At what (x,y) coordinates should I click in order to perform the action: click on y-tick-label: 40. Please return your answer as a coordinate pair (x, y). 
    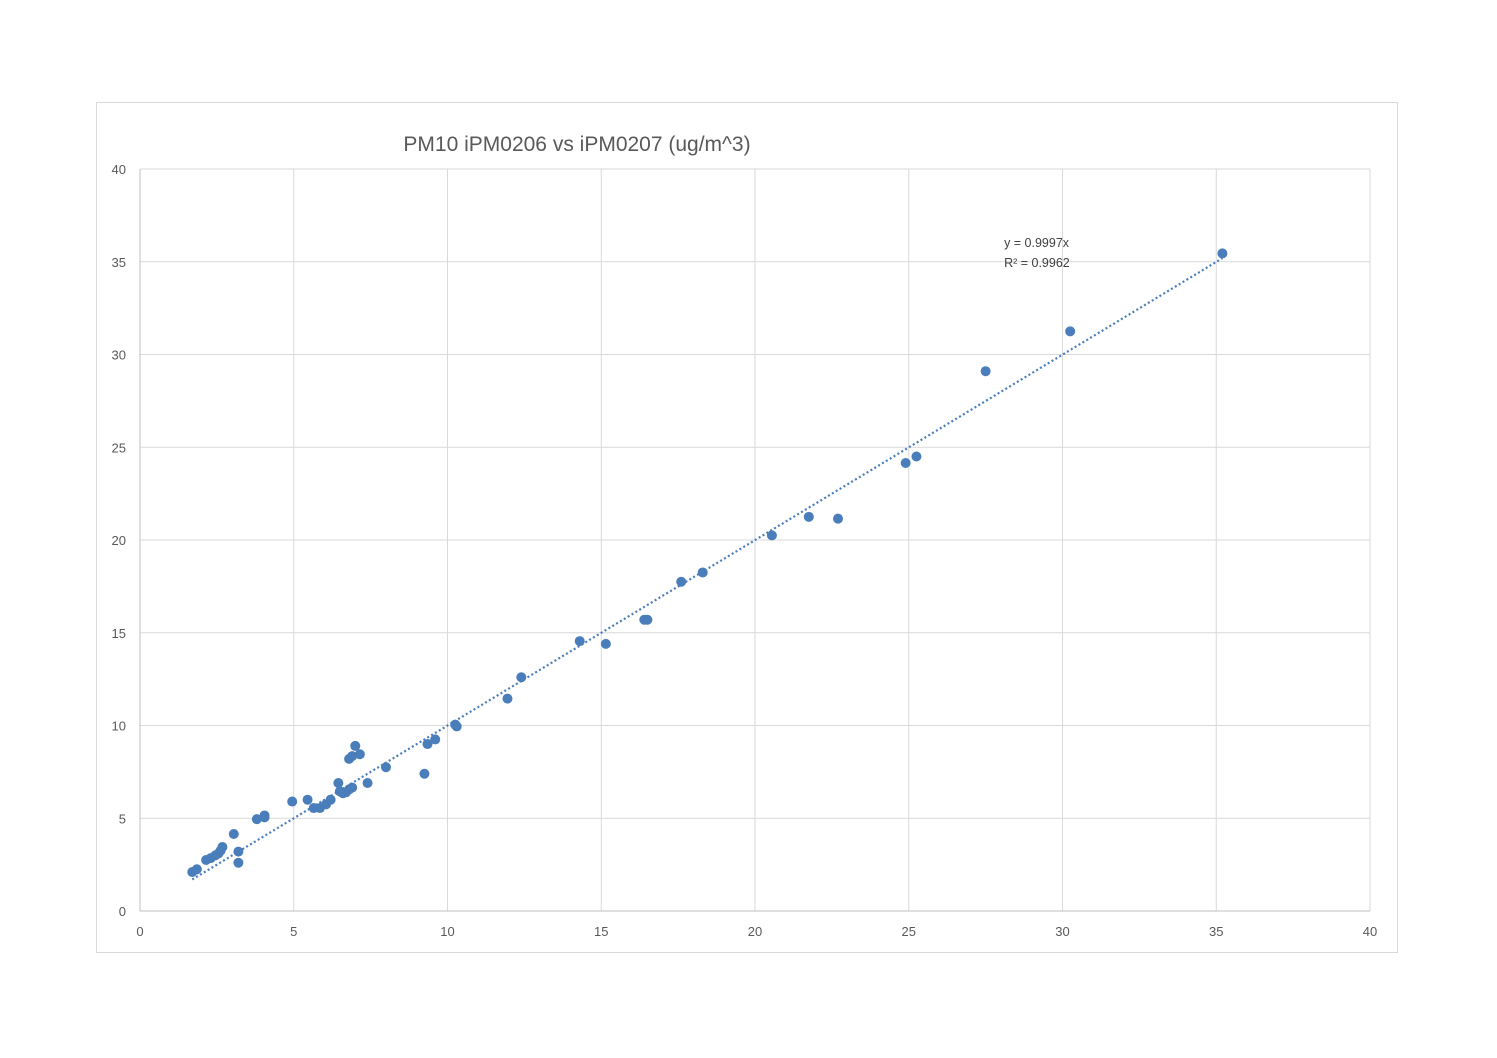
    Looking at the image, I should click on (119, 169).